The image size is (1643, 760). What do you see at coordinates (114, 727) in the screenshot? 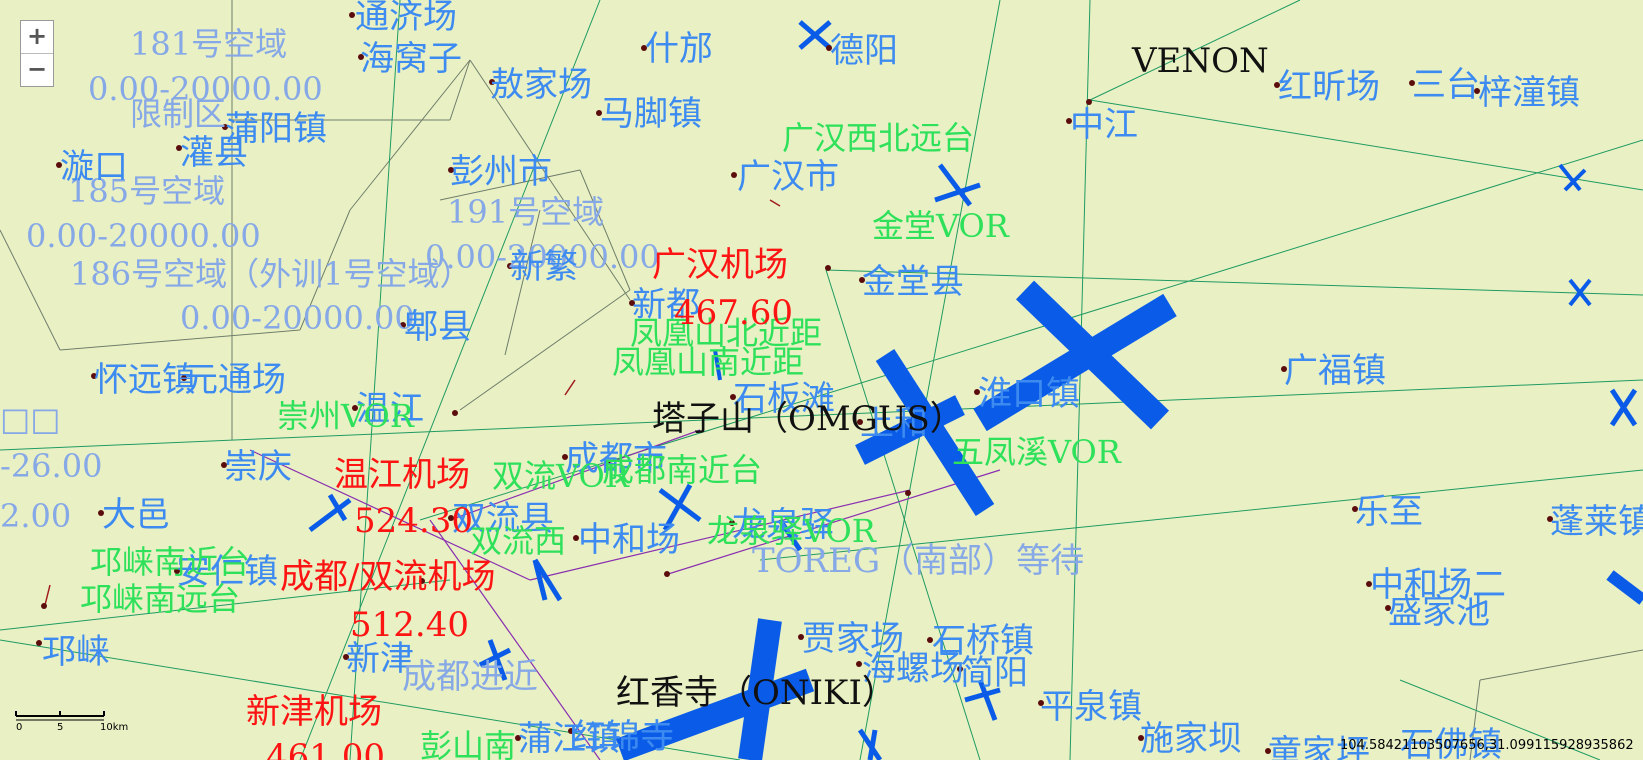
I see `scale-label-10: 10km` at bounding box center [114, 727].